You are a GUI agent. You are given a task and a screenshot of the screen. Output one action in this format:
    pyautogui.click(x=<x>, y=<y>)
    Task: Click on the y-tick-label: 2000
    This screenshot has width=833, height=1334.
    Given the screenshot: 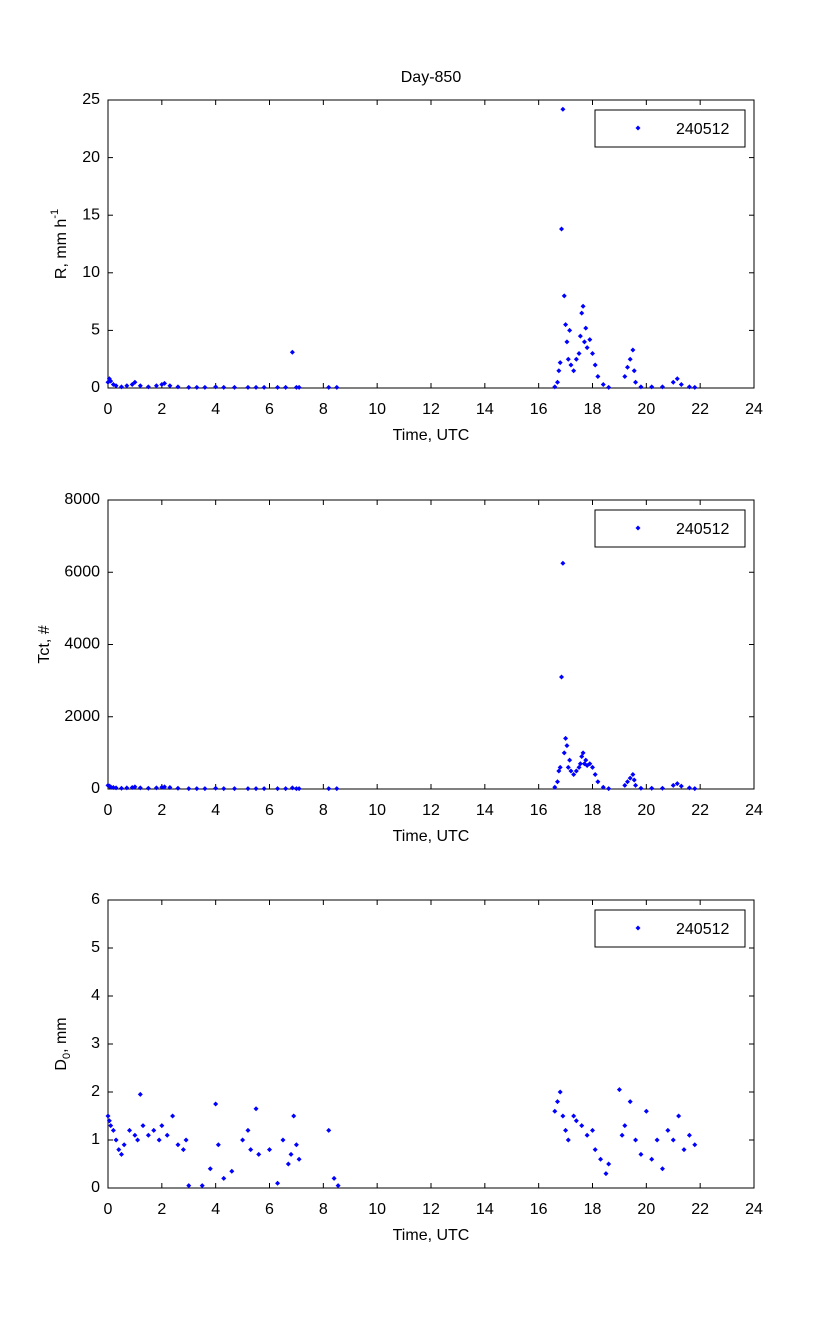 What is the action you would take?
    pyautogui.click(x=82, y=716)
    